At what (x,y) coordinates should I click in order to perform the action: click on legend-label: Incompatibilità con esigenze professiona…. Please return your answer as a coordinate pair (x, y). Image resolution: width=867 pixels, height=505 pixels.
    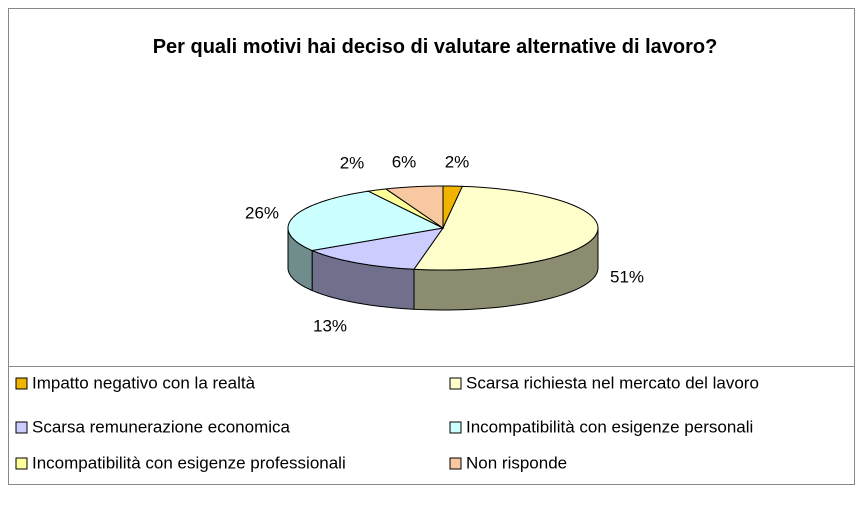
    Looking at the image, I should click on (189, 462).